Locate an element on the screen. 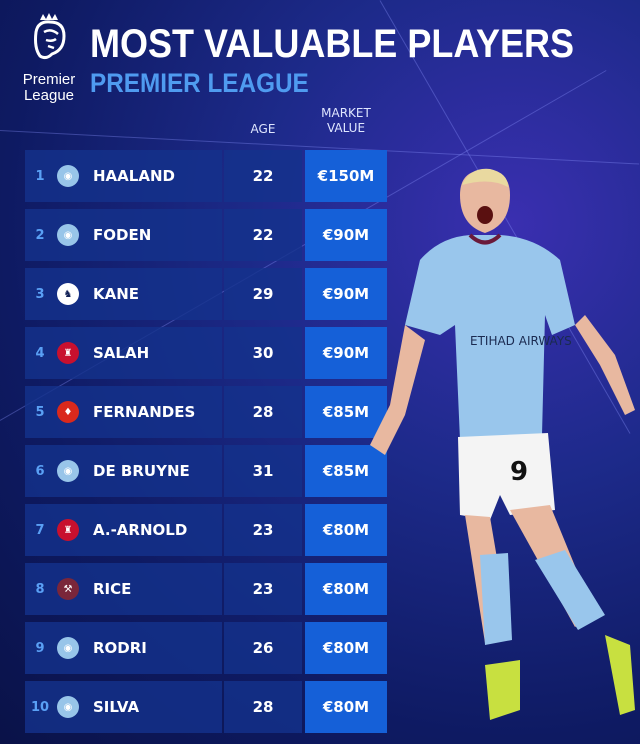 The image size is (640, 744). age-cell: 29 is located at coordinates (263, 294).